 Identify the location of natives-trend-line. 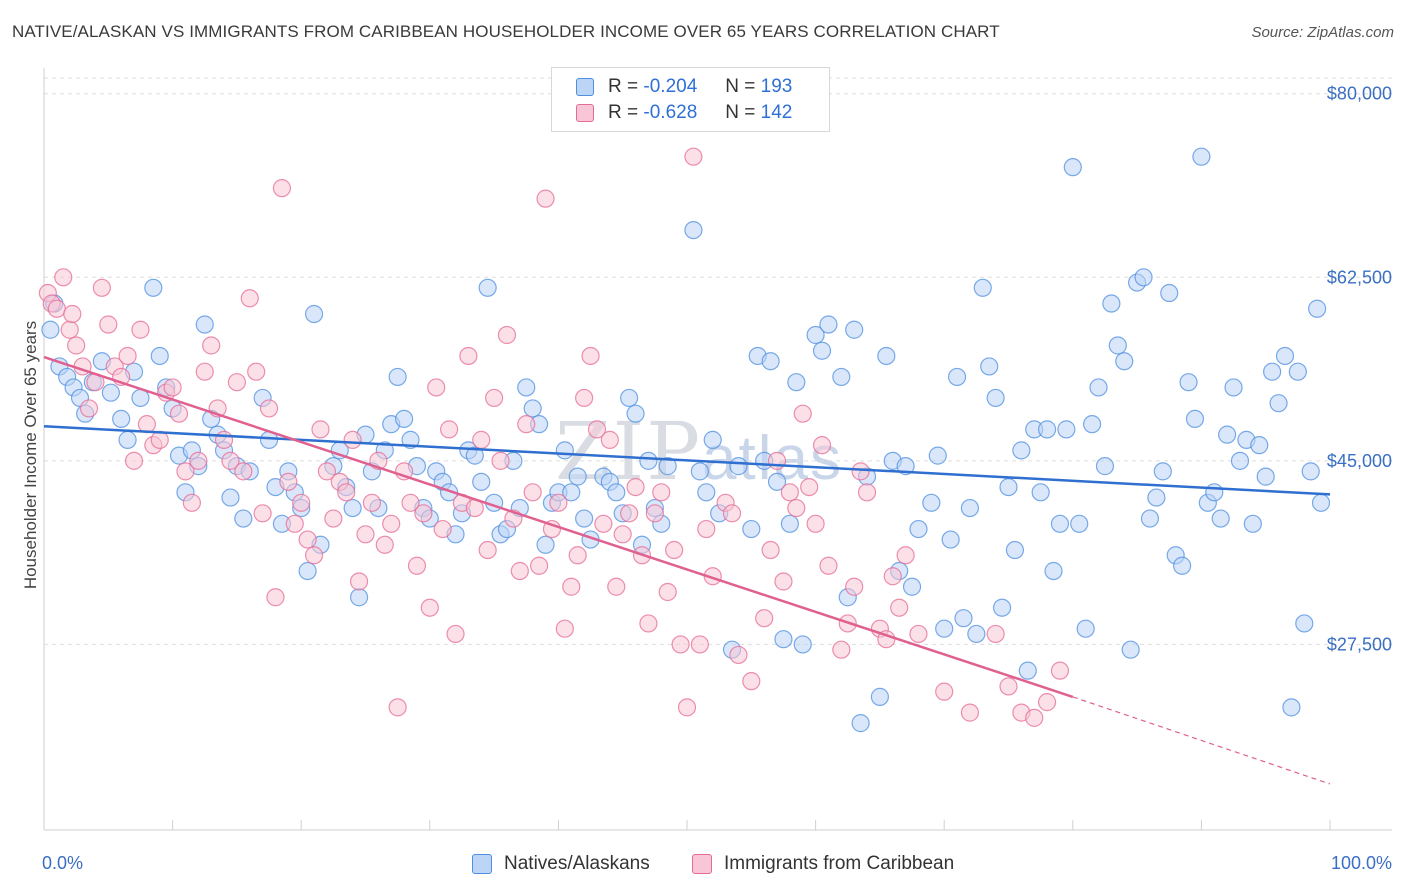
(687, 460).